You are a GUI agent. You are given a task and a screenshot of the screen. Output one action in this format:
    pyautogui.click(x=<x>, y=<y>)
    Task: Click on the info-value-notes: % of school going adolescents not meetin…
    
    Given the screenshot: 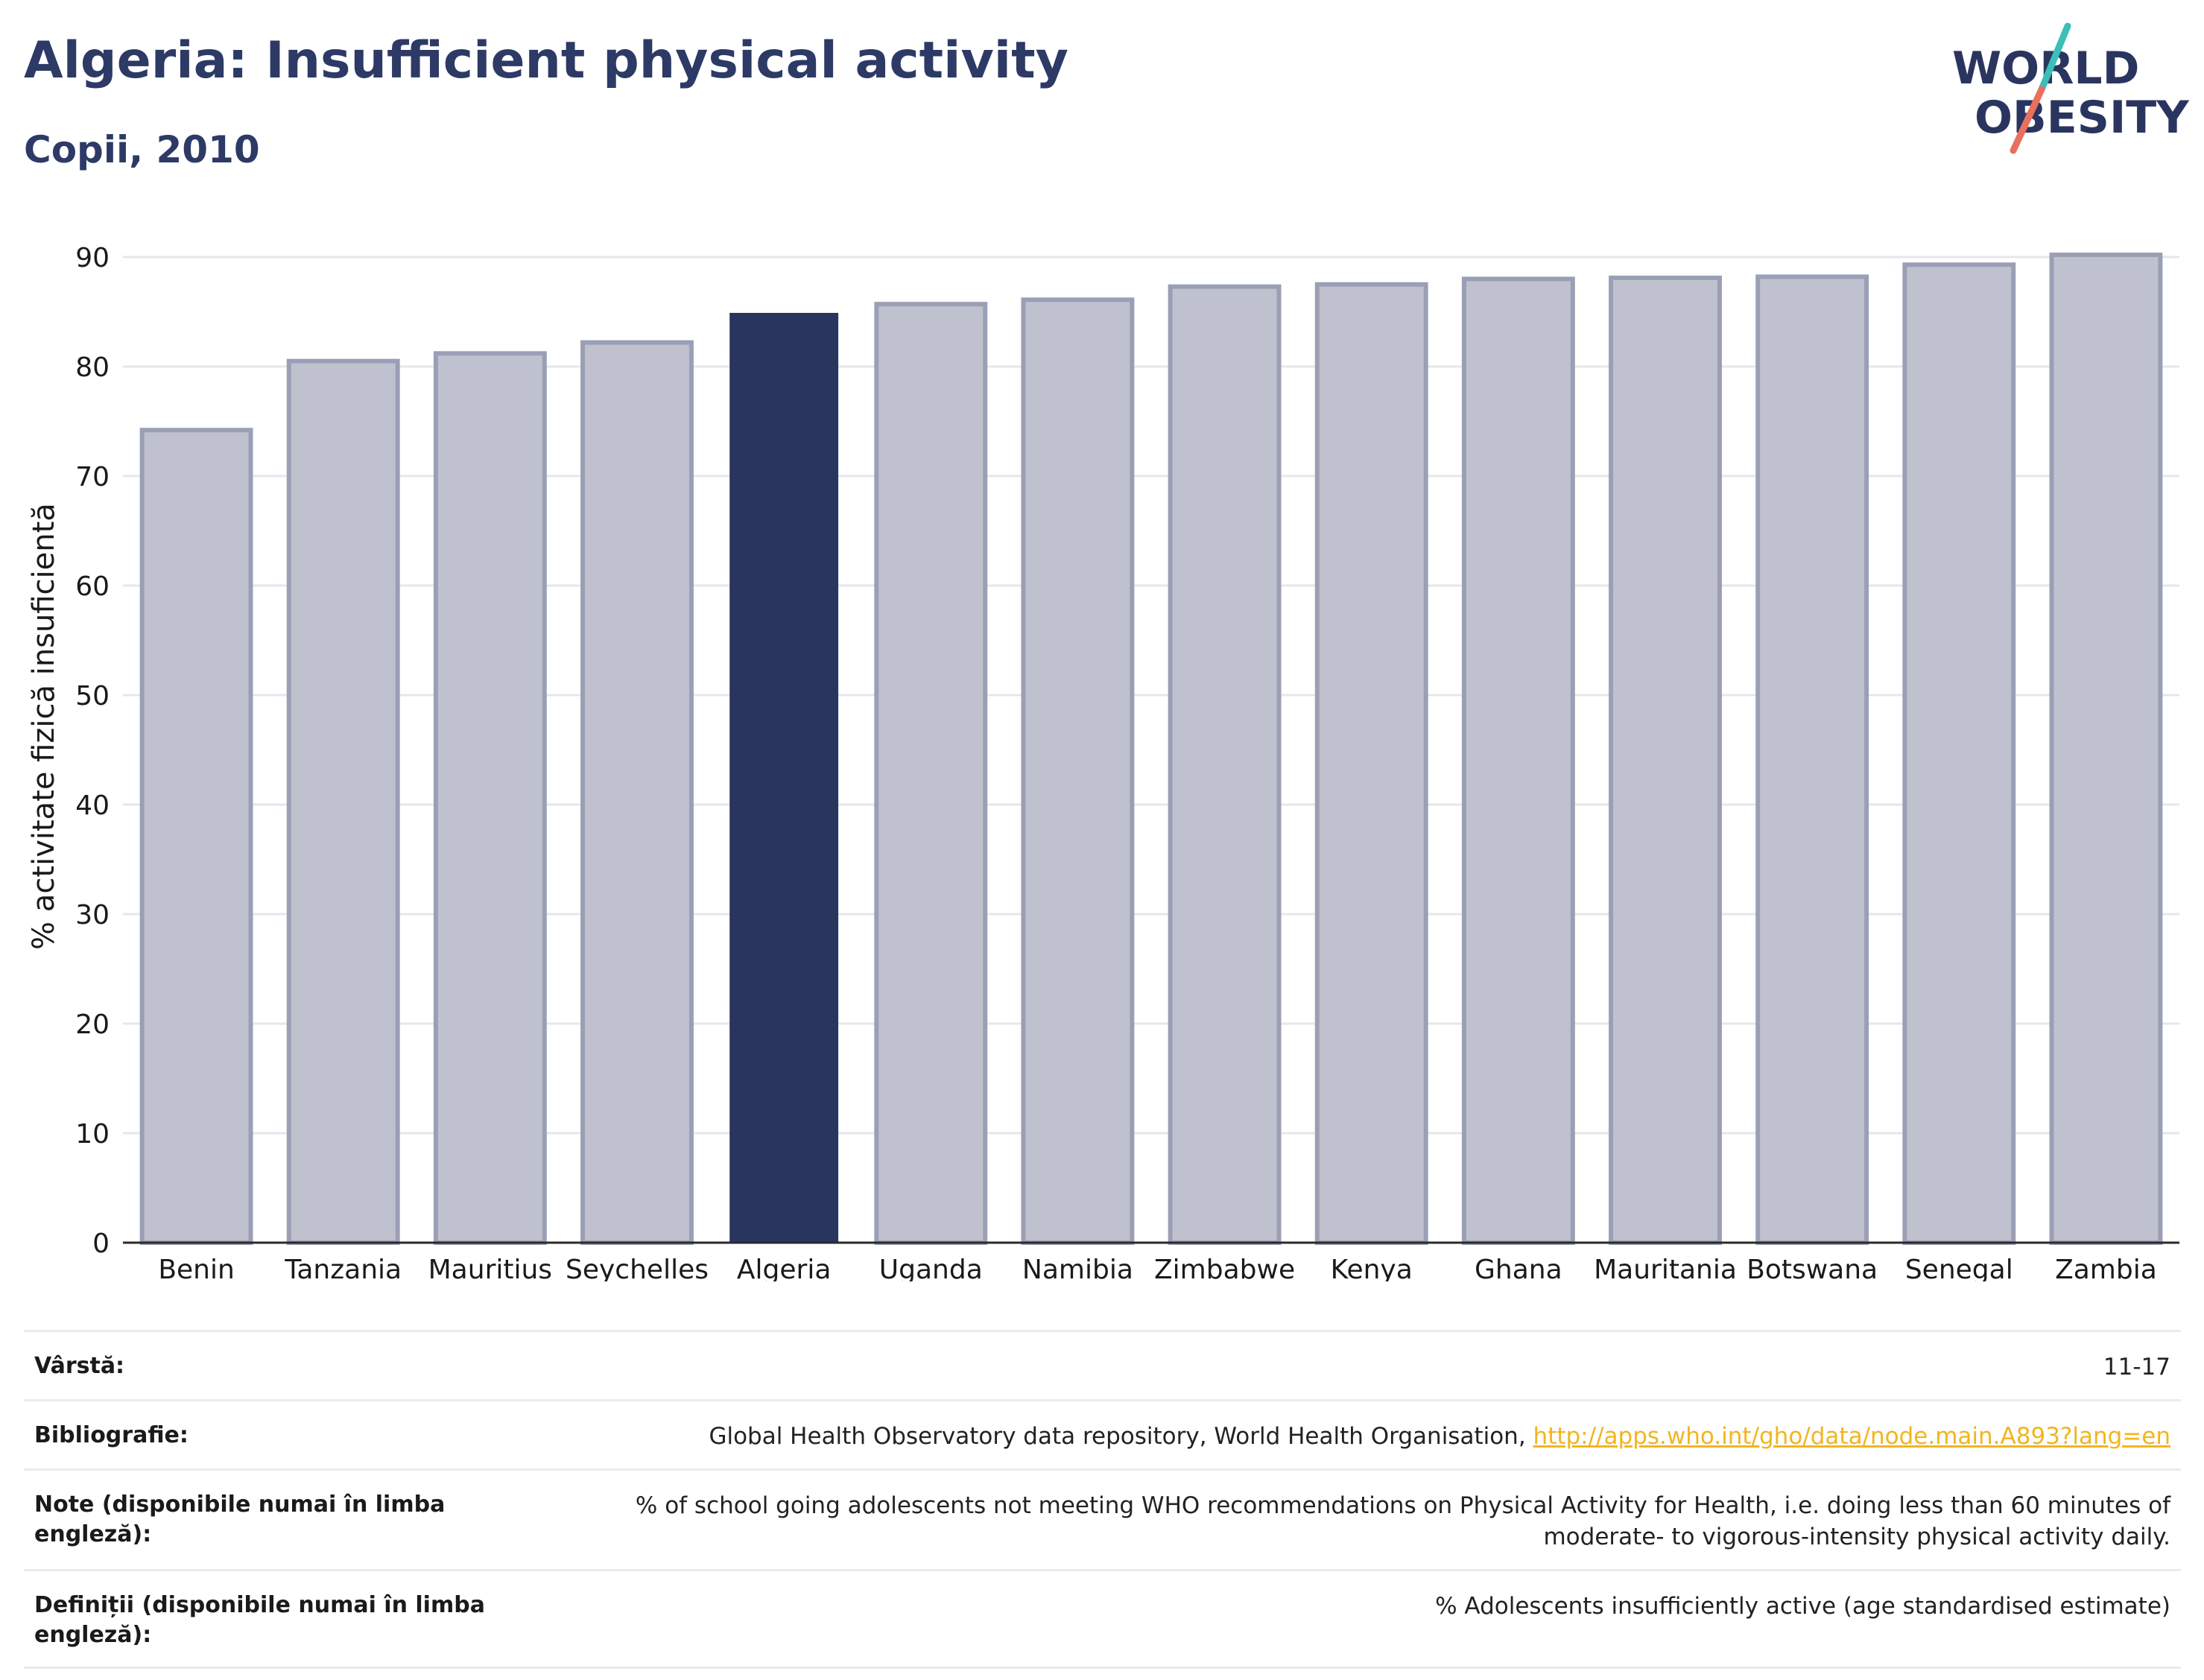 What is the action you would take?
    pyautogui.click(x=1402, y=1521)
    